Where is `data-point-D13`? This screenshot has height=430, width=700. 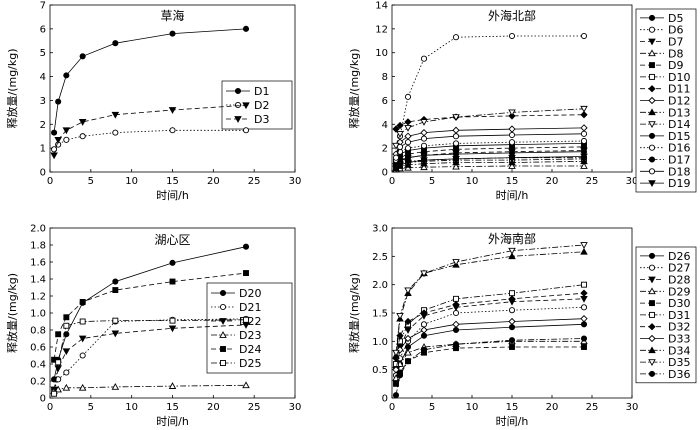
data-point-D13 is located at coordinates (584, 161).